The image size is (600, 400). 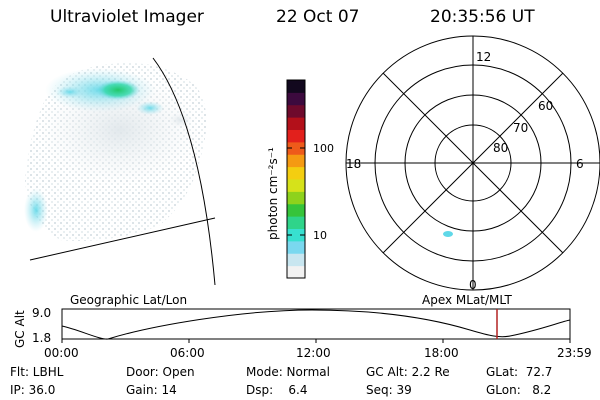 I want to click on terminator-line, so click(x=122, y=239).